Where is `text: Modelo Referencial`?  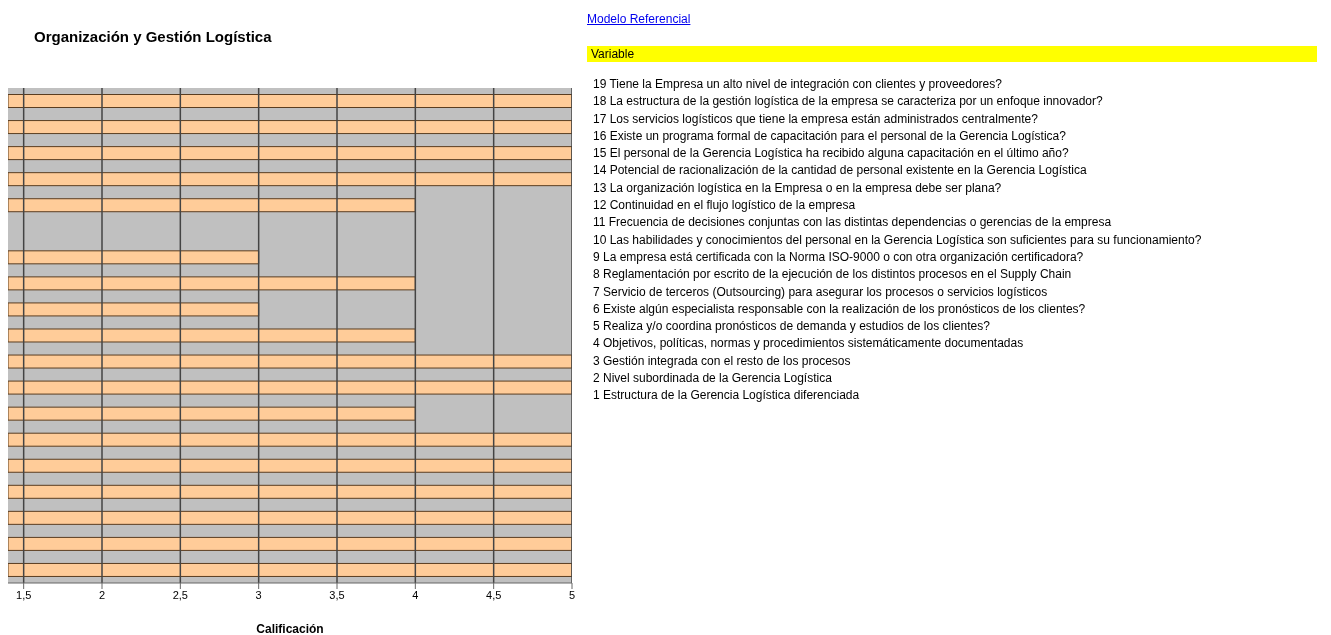 text: Modelo Referencial is located at coordinates (639, 19).